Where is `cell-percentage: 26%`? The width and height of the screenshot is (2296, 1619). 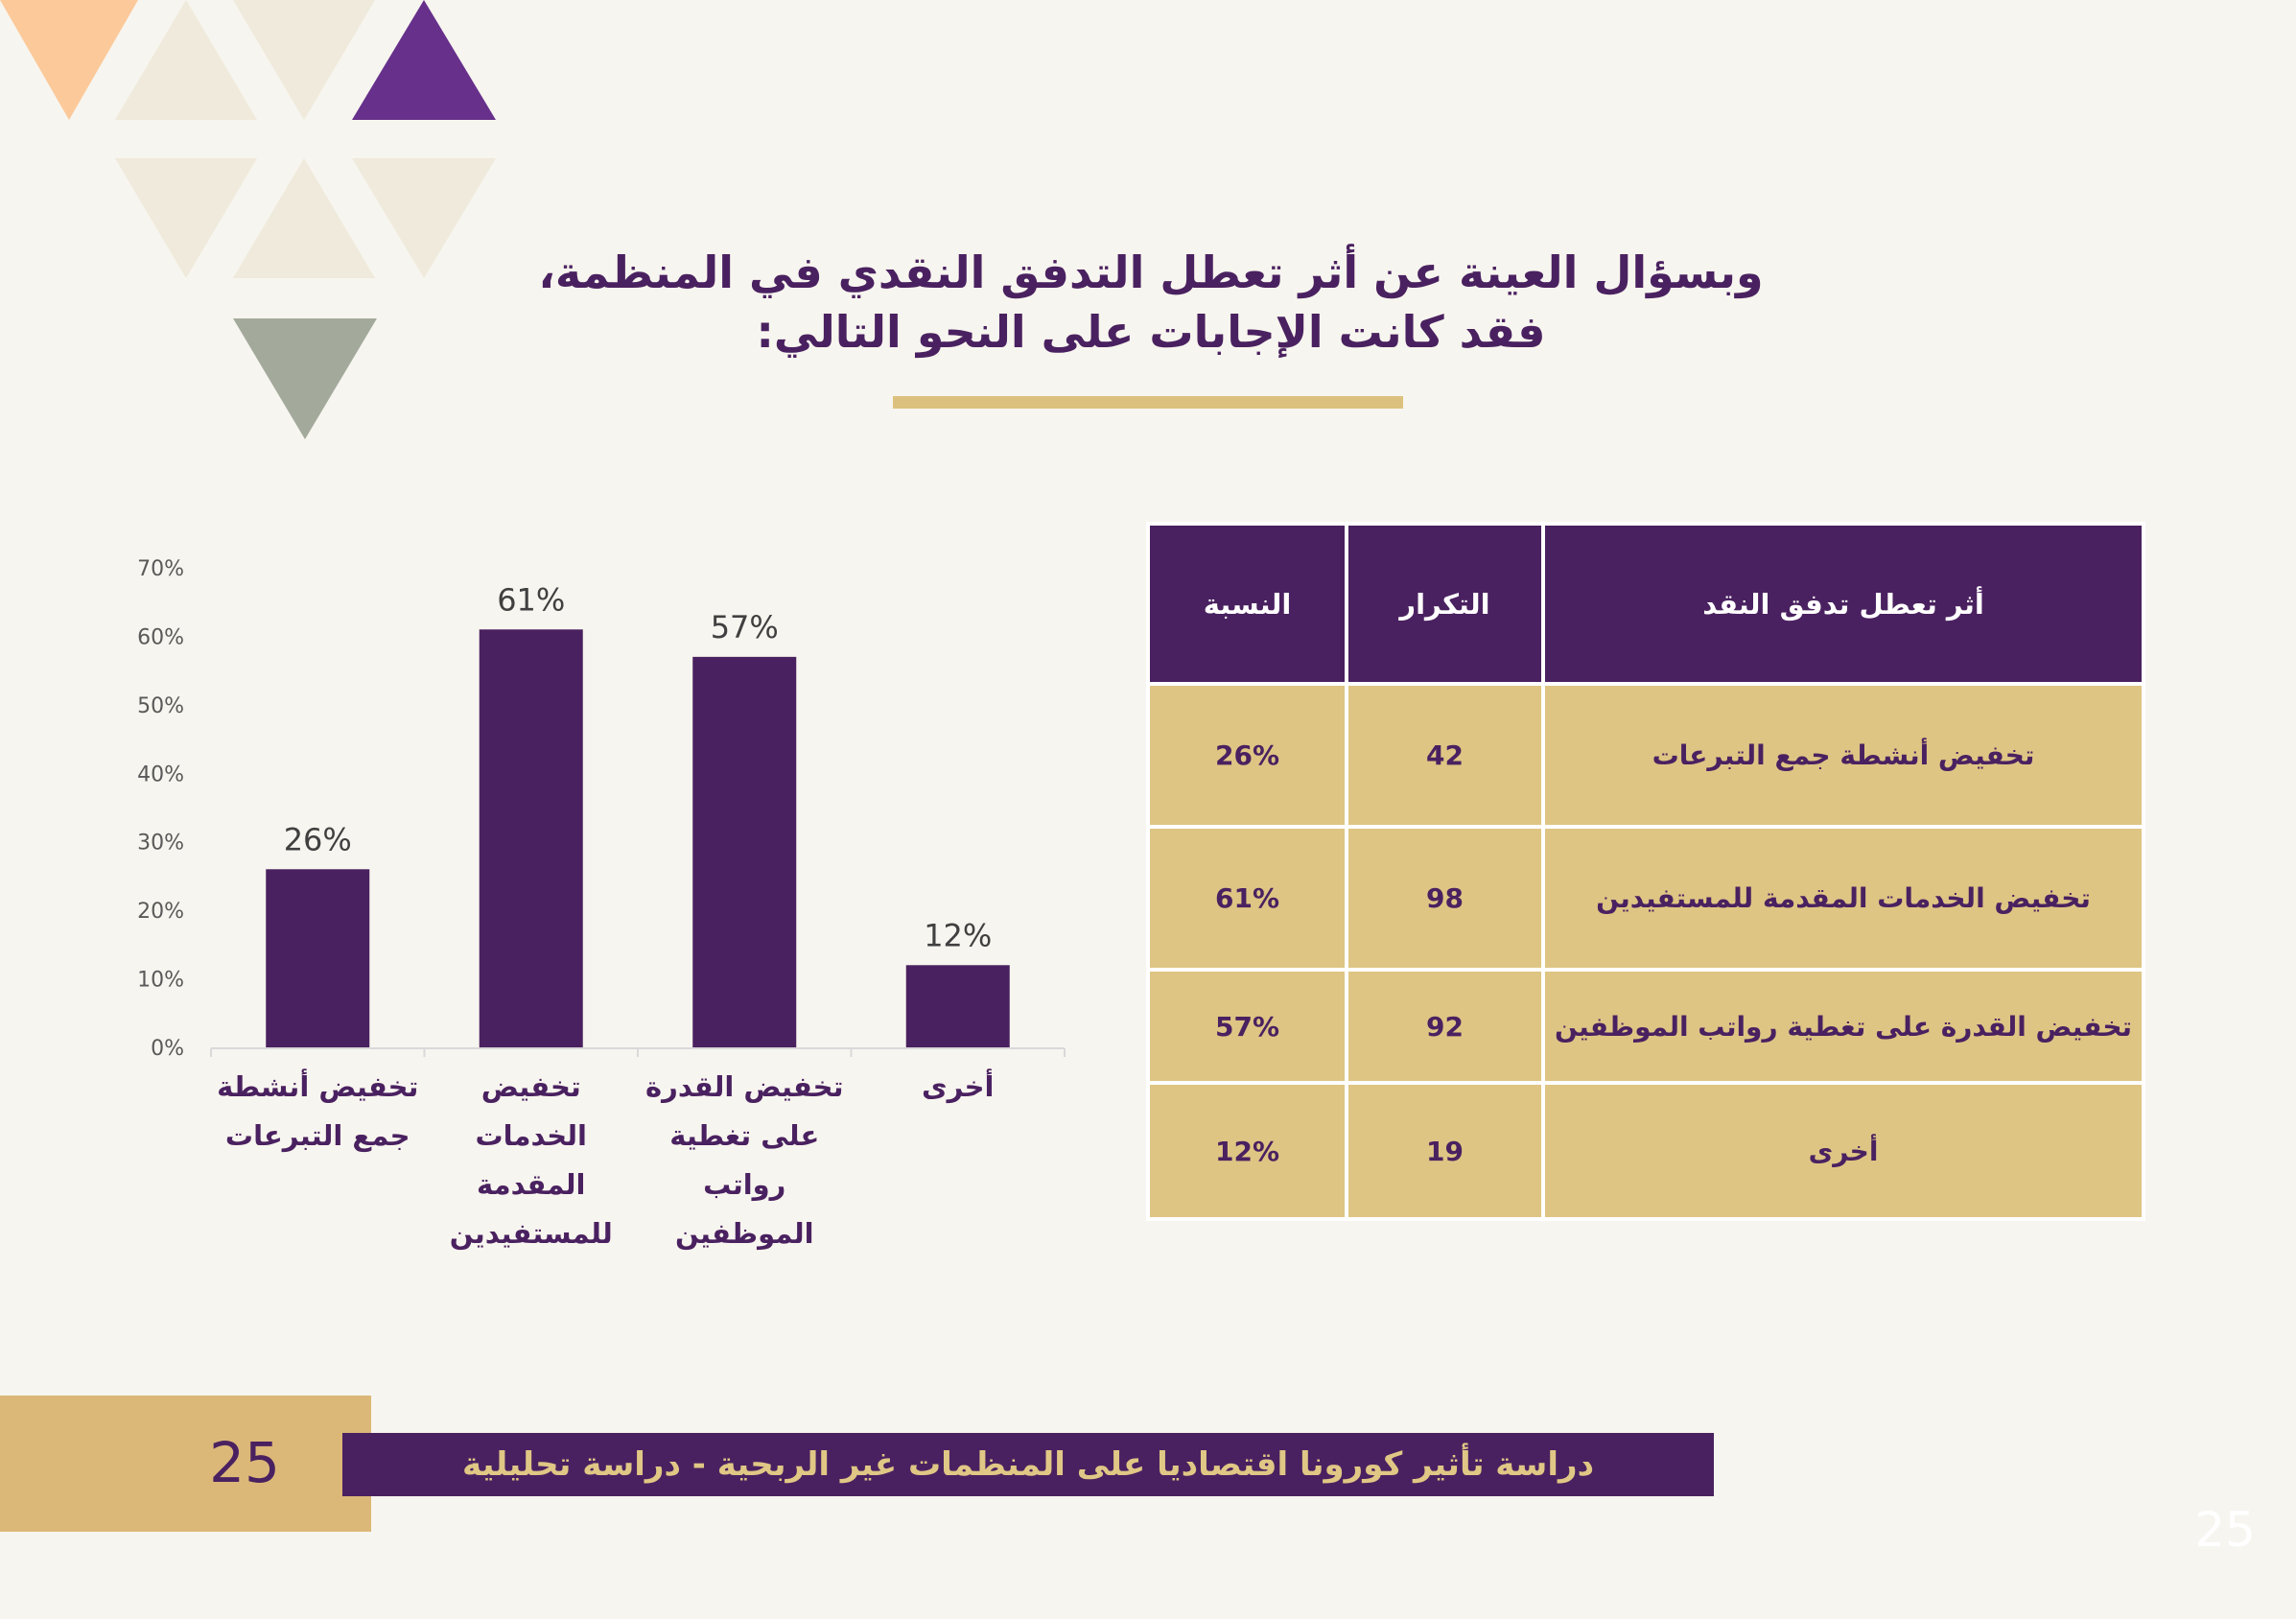 cell-percentage: 26% is located at coordinates (1247, 755).